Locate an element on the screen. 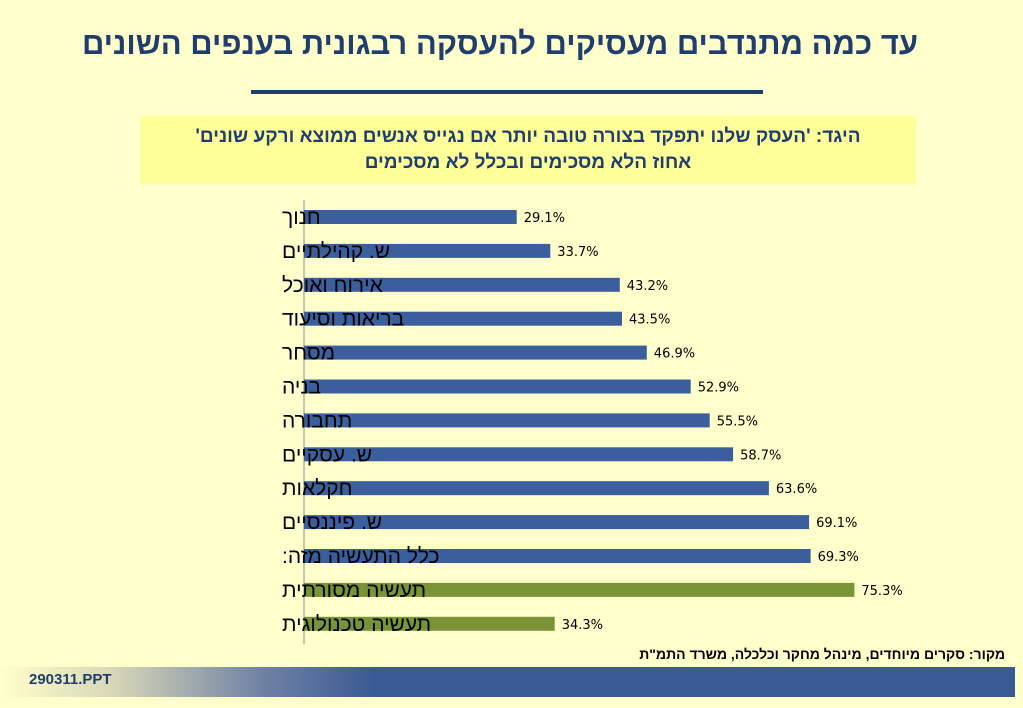  category-label-8: חקלאות is located at coordinates (317, 488).